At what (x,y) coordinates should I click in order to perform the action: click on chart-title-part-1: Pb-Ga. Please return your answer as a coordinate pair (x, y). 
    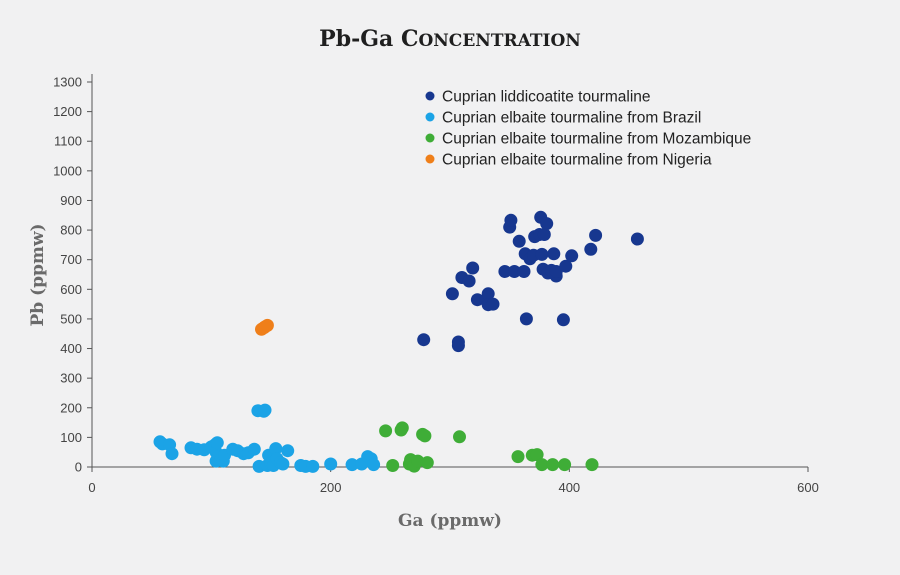
    Looking at the image, I should click on (360, 39).